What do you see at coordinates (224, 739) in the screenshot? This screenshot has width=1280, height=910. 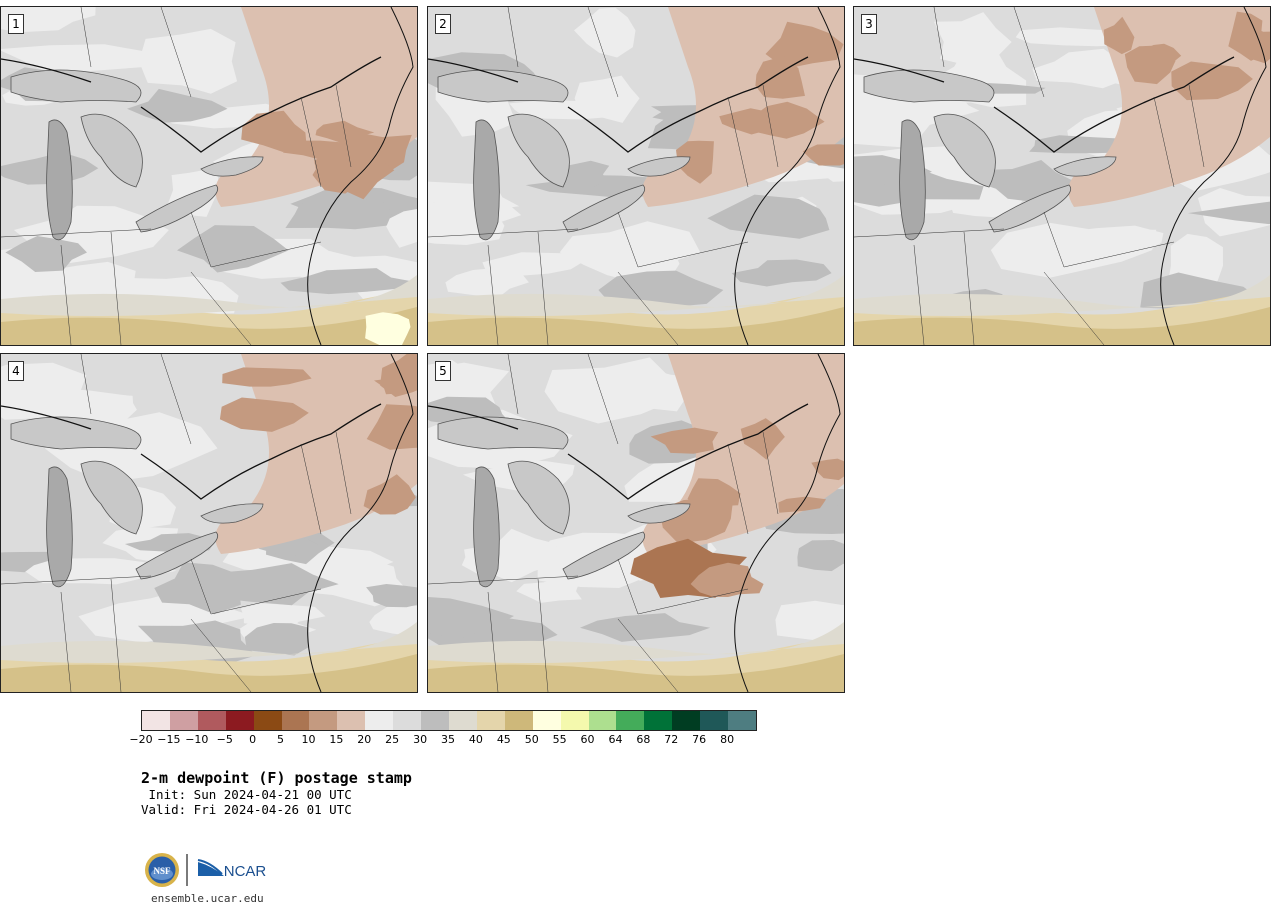 I see `colorbar-tick-label: −5` at bounding box center [224, 739].